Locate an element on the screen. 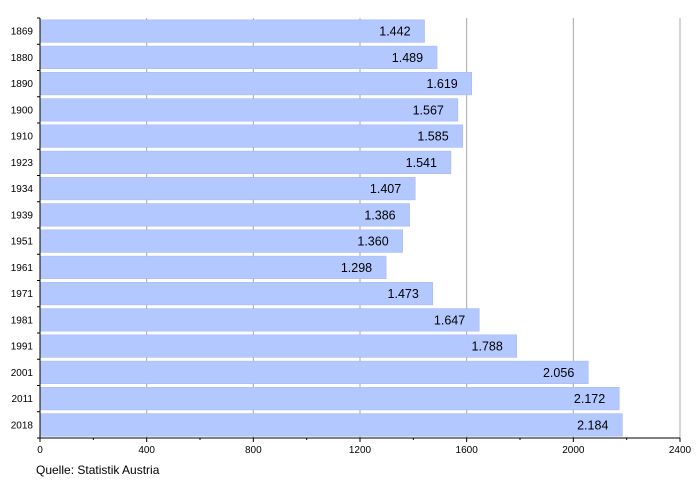 This screenshot has height=480, width=700. category-label-1939: 1939 is located at coordinates (22, 215).